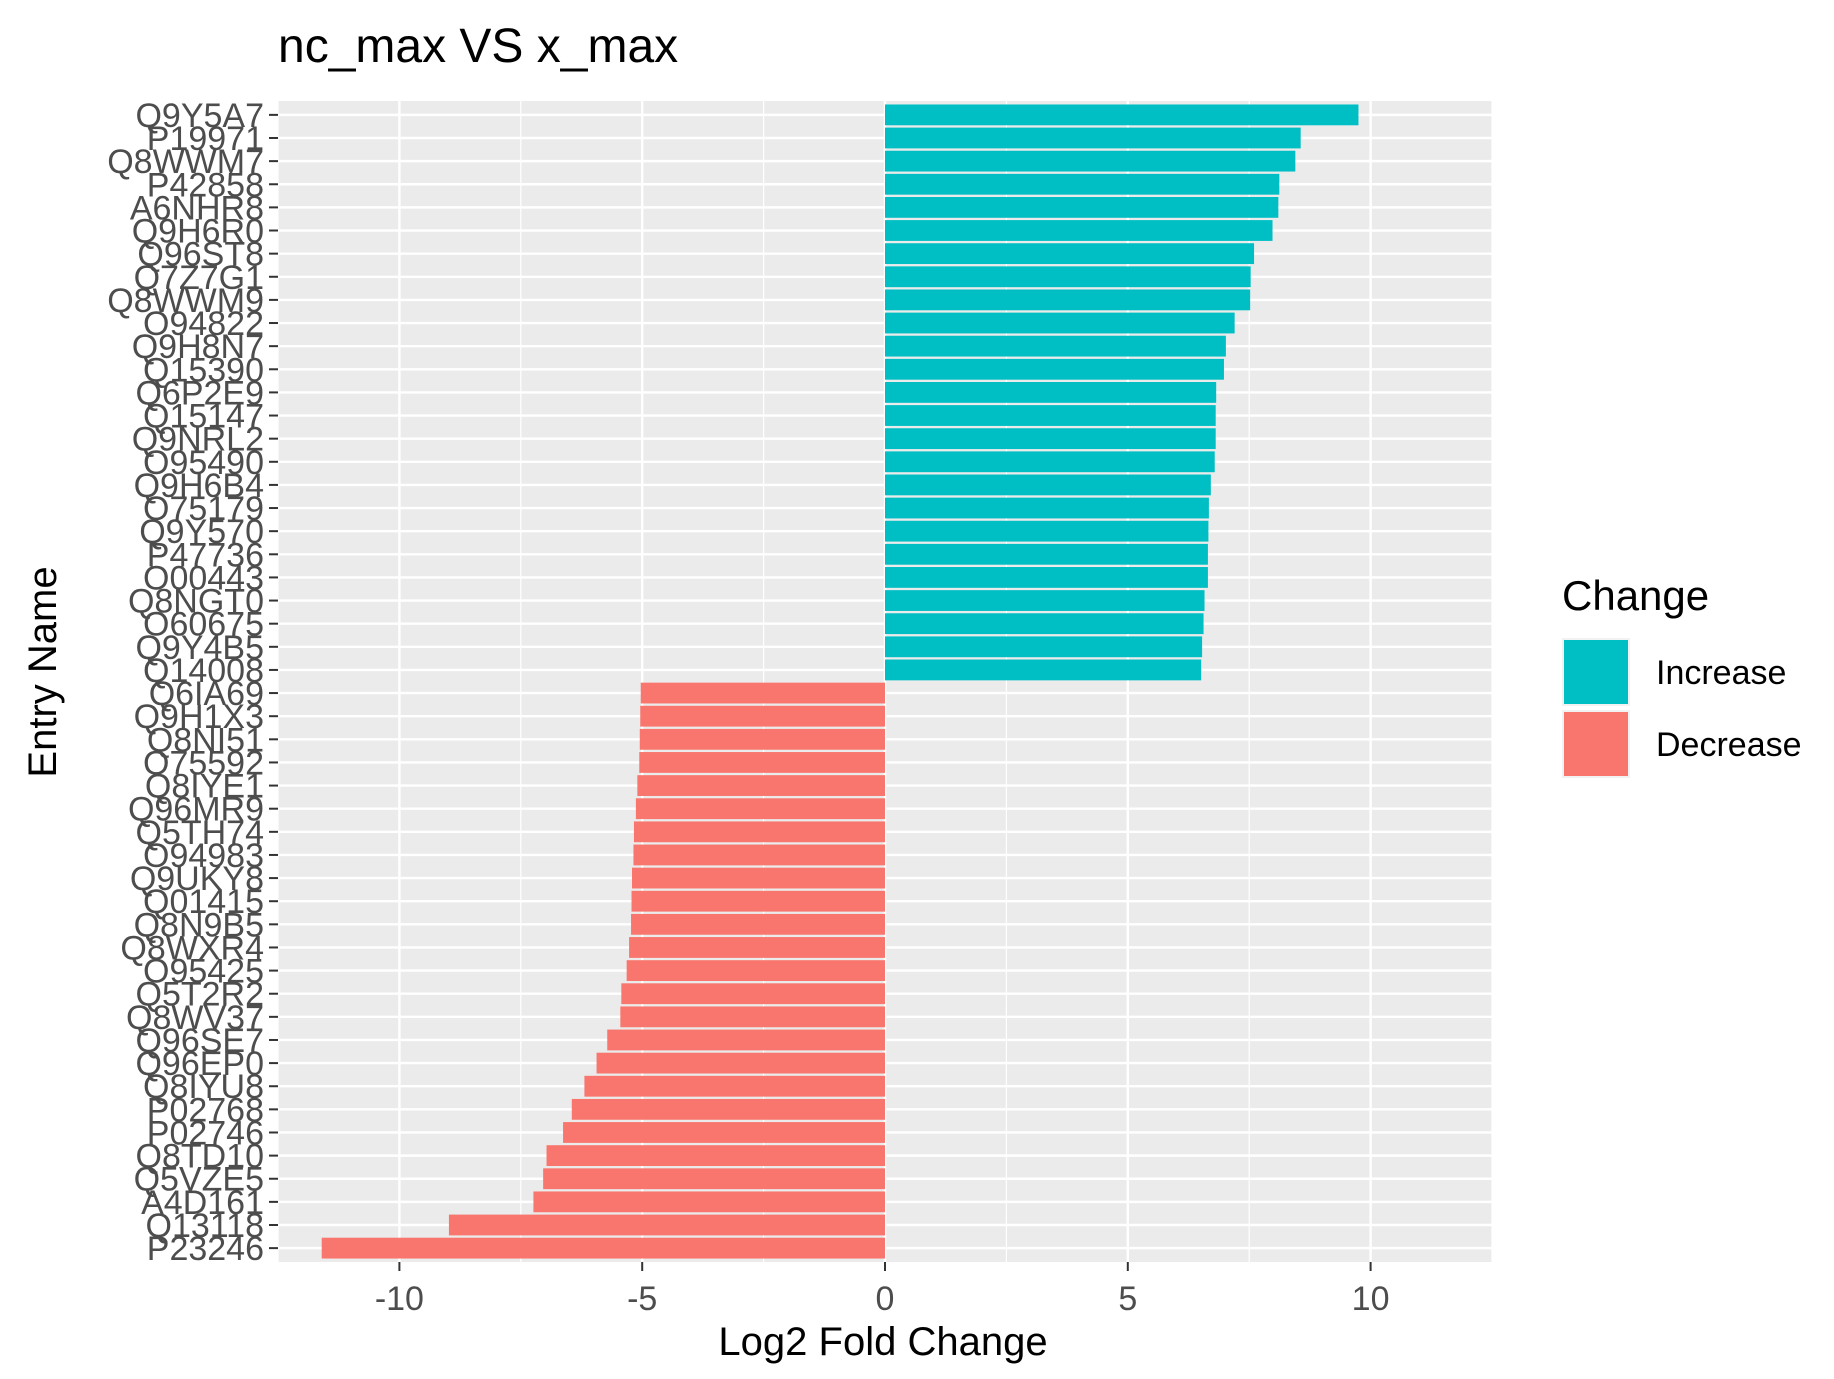 The width and height of the screenshot is (1834, 1379). I want to click on legend-key-decrease, so click(1596, 744).